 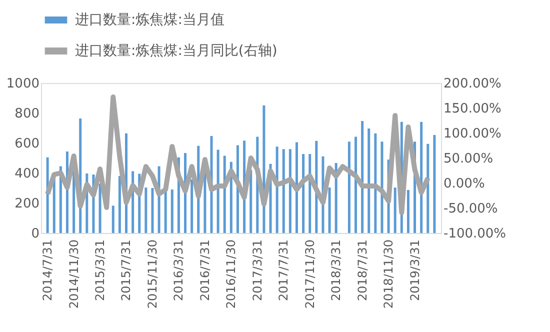 What do you see at coordinates (23, 84) in the screenshot?
I see `y-tick-label: 1000` at bounding box center [23, 84].